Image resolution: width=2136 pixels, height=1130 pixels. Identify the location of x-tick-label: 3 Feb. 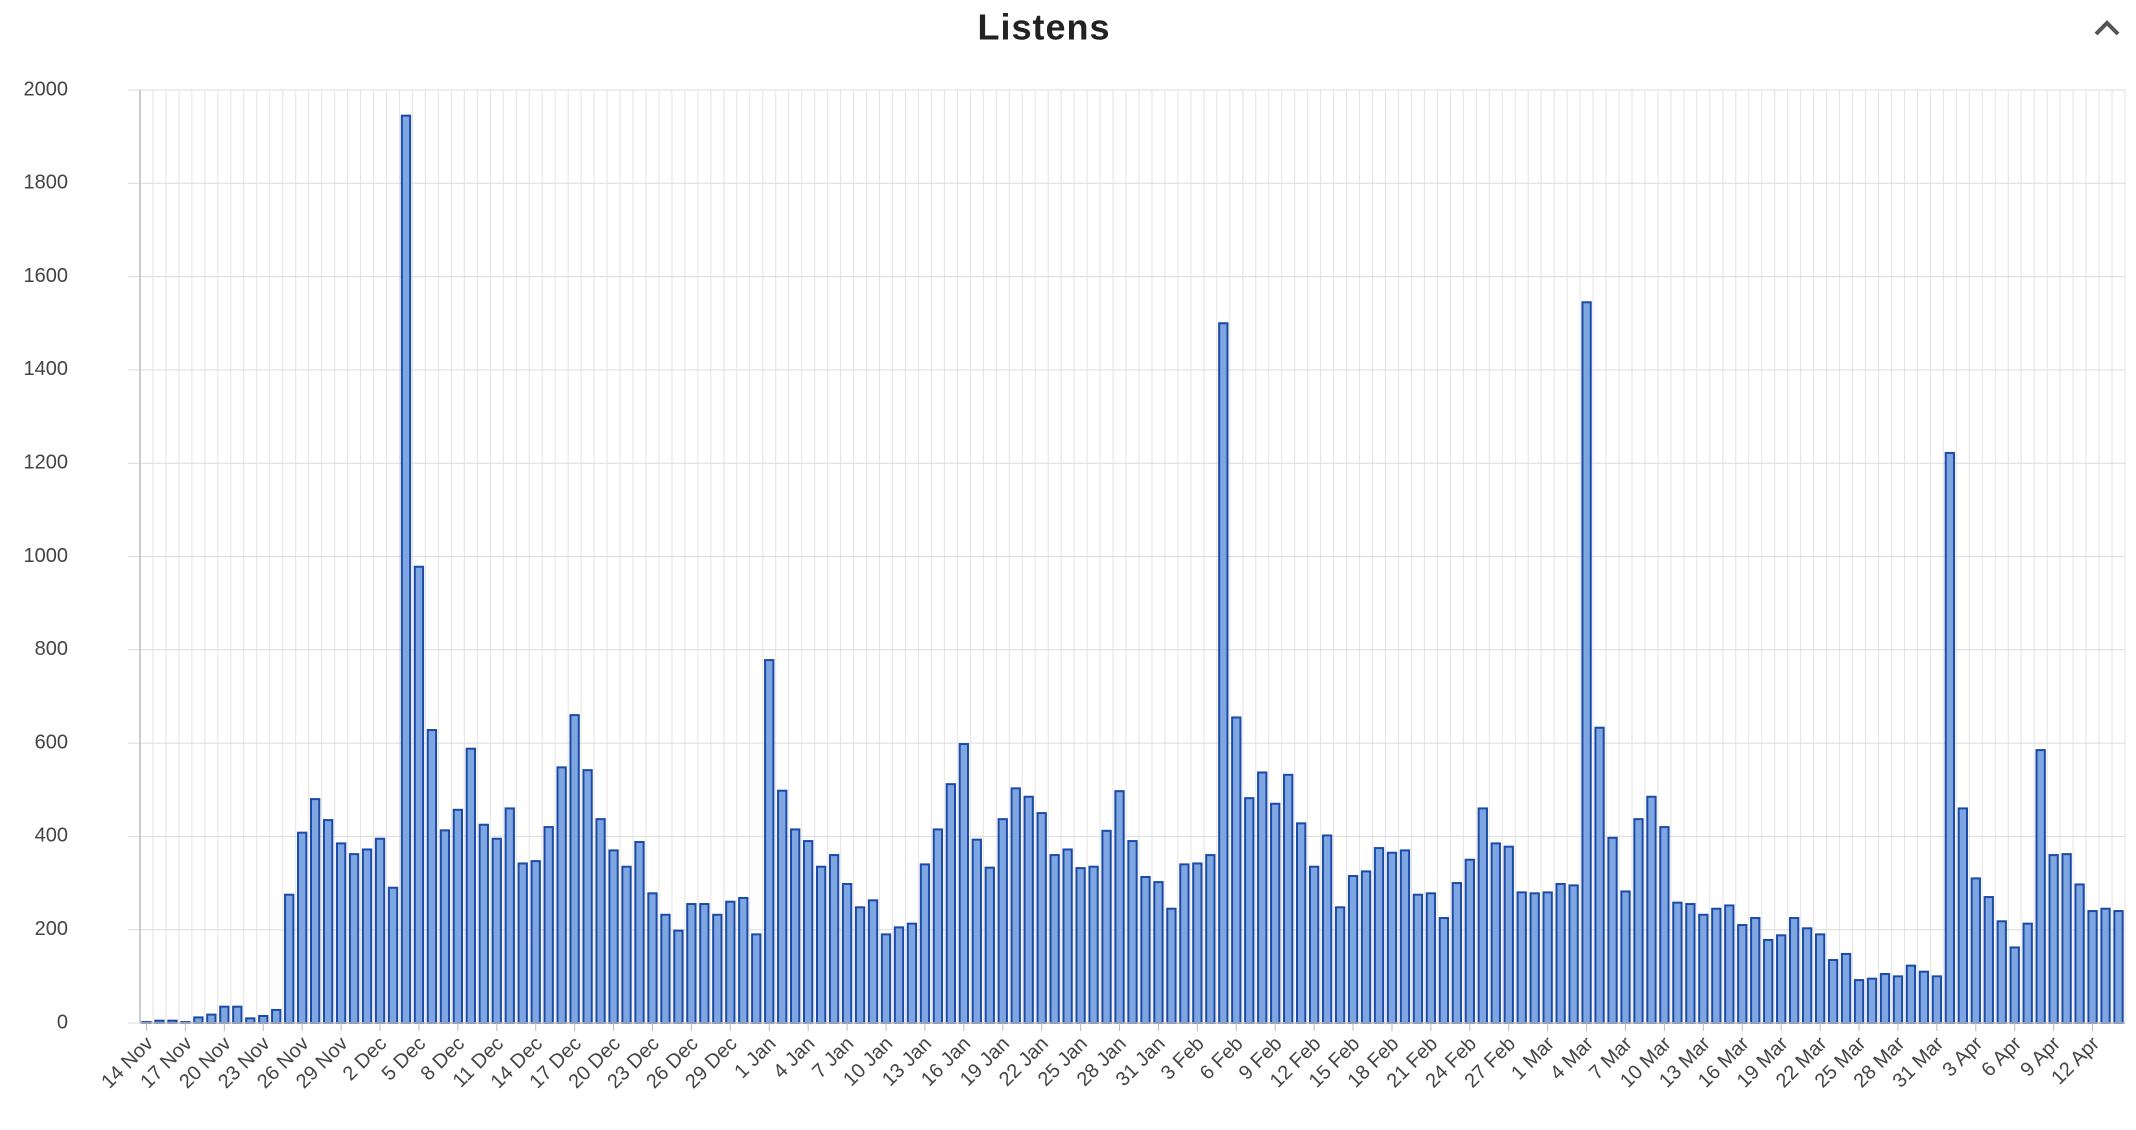
(1183, 1059).